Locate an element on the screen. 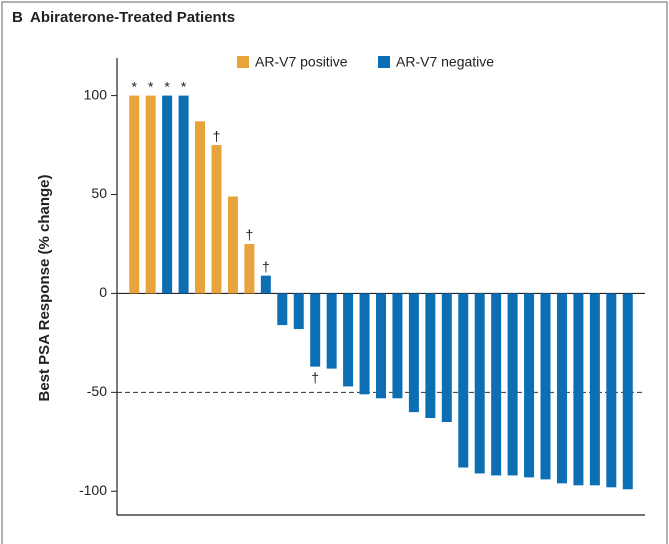  y-tick-label: -50 is located at coordinates (97, 391).